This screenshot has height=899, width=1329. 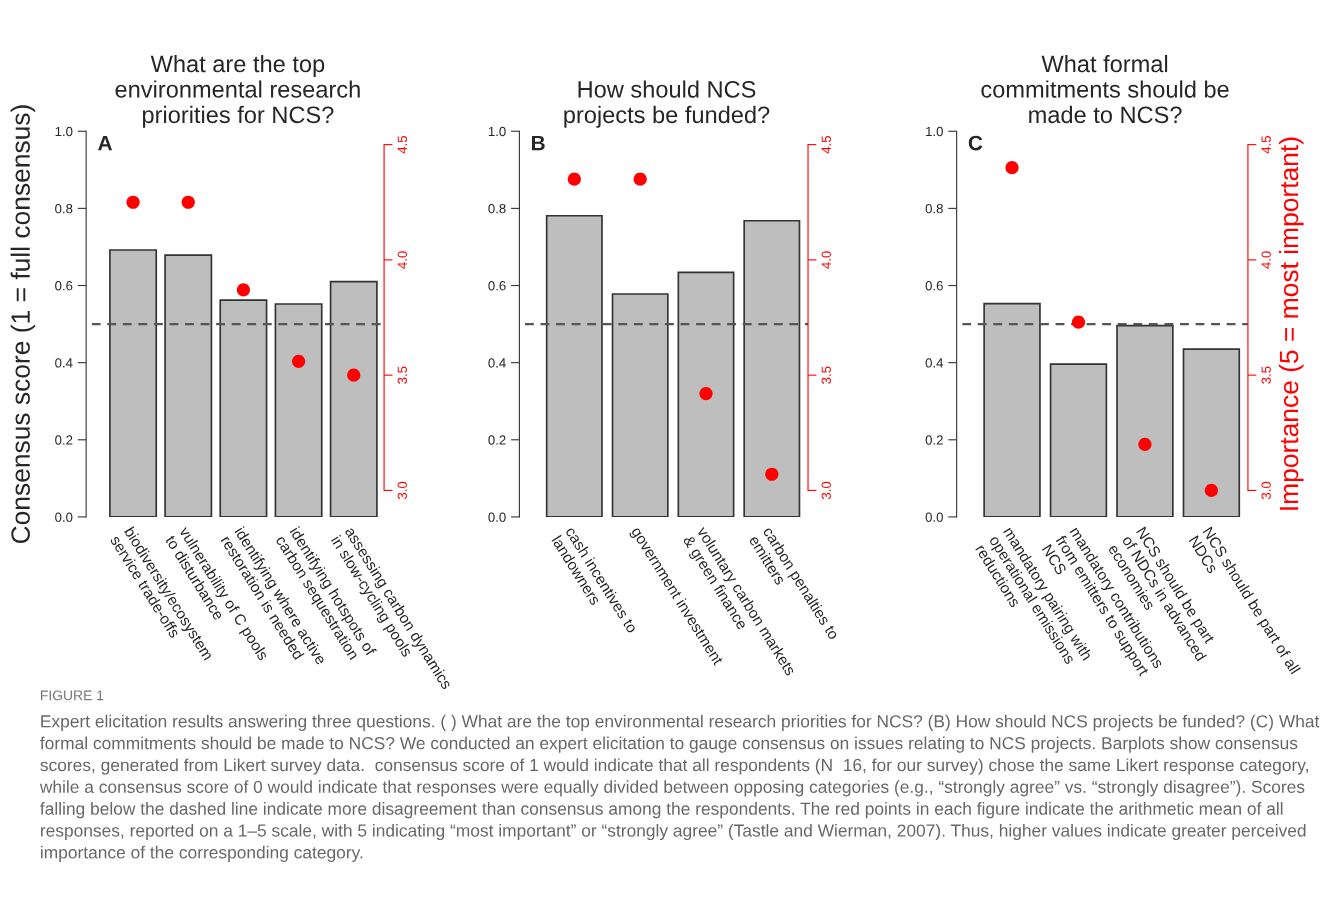 I want to click on caption: FIGURE 1, so click(x=72, y=695).